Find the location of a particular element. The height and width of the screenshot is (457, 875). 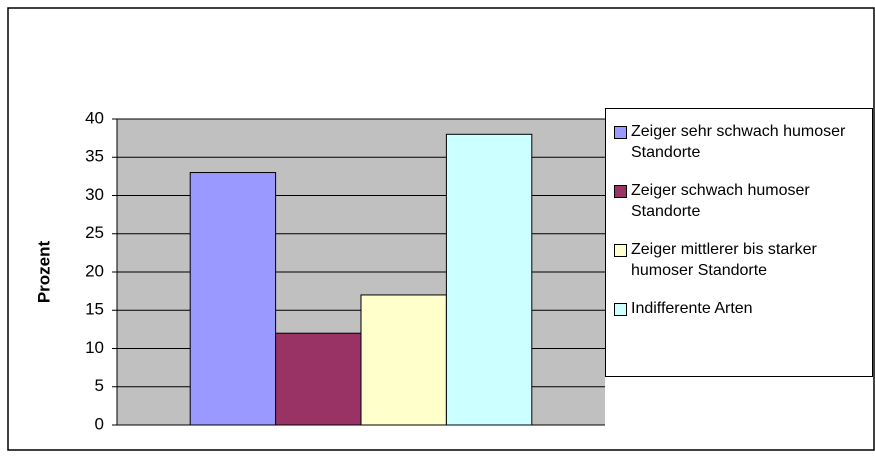

legend-item: Zeiger sehr schwach humoser Standorte is located at coordinates (743, 142).